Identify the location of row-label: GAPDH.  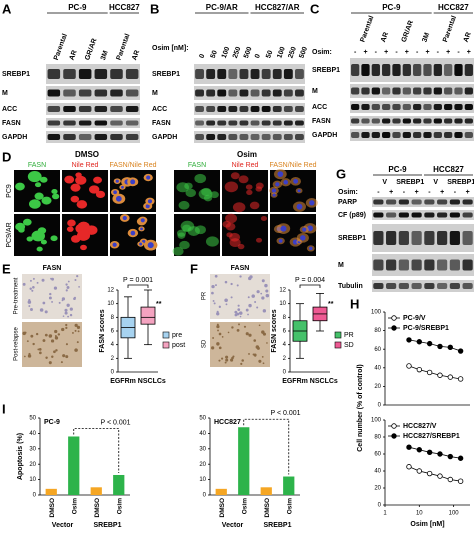
(14, 137).